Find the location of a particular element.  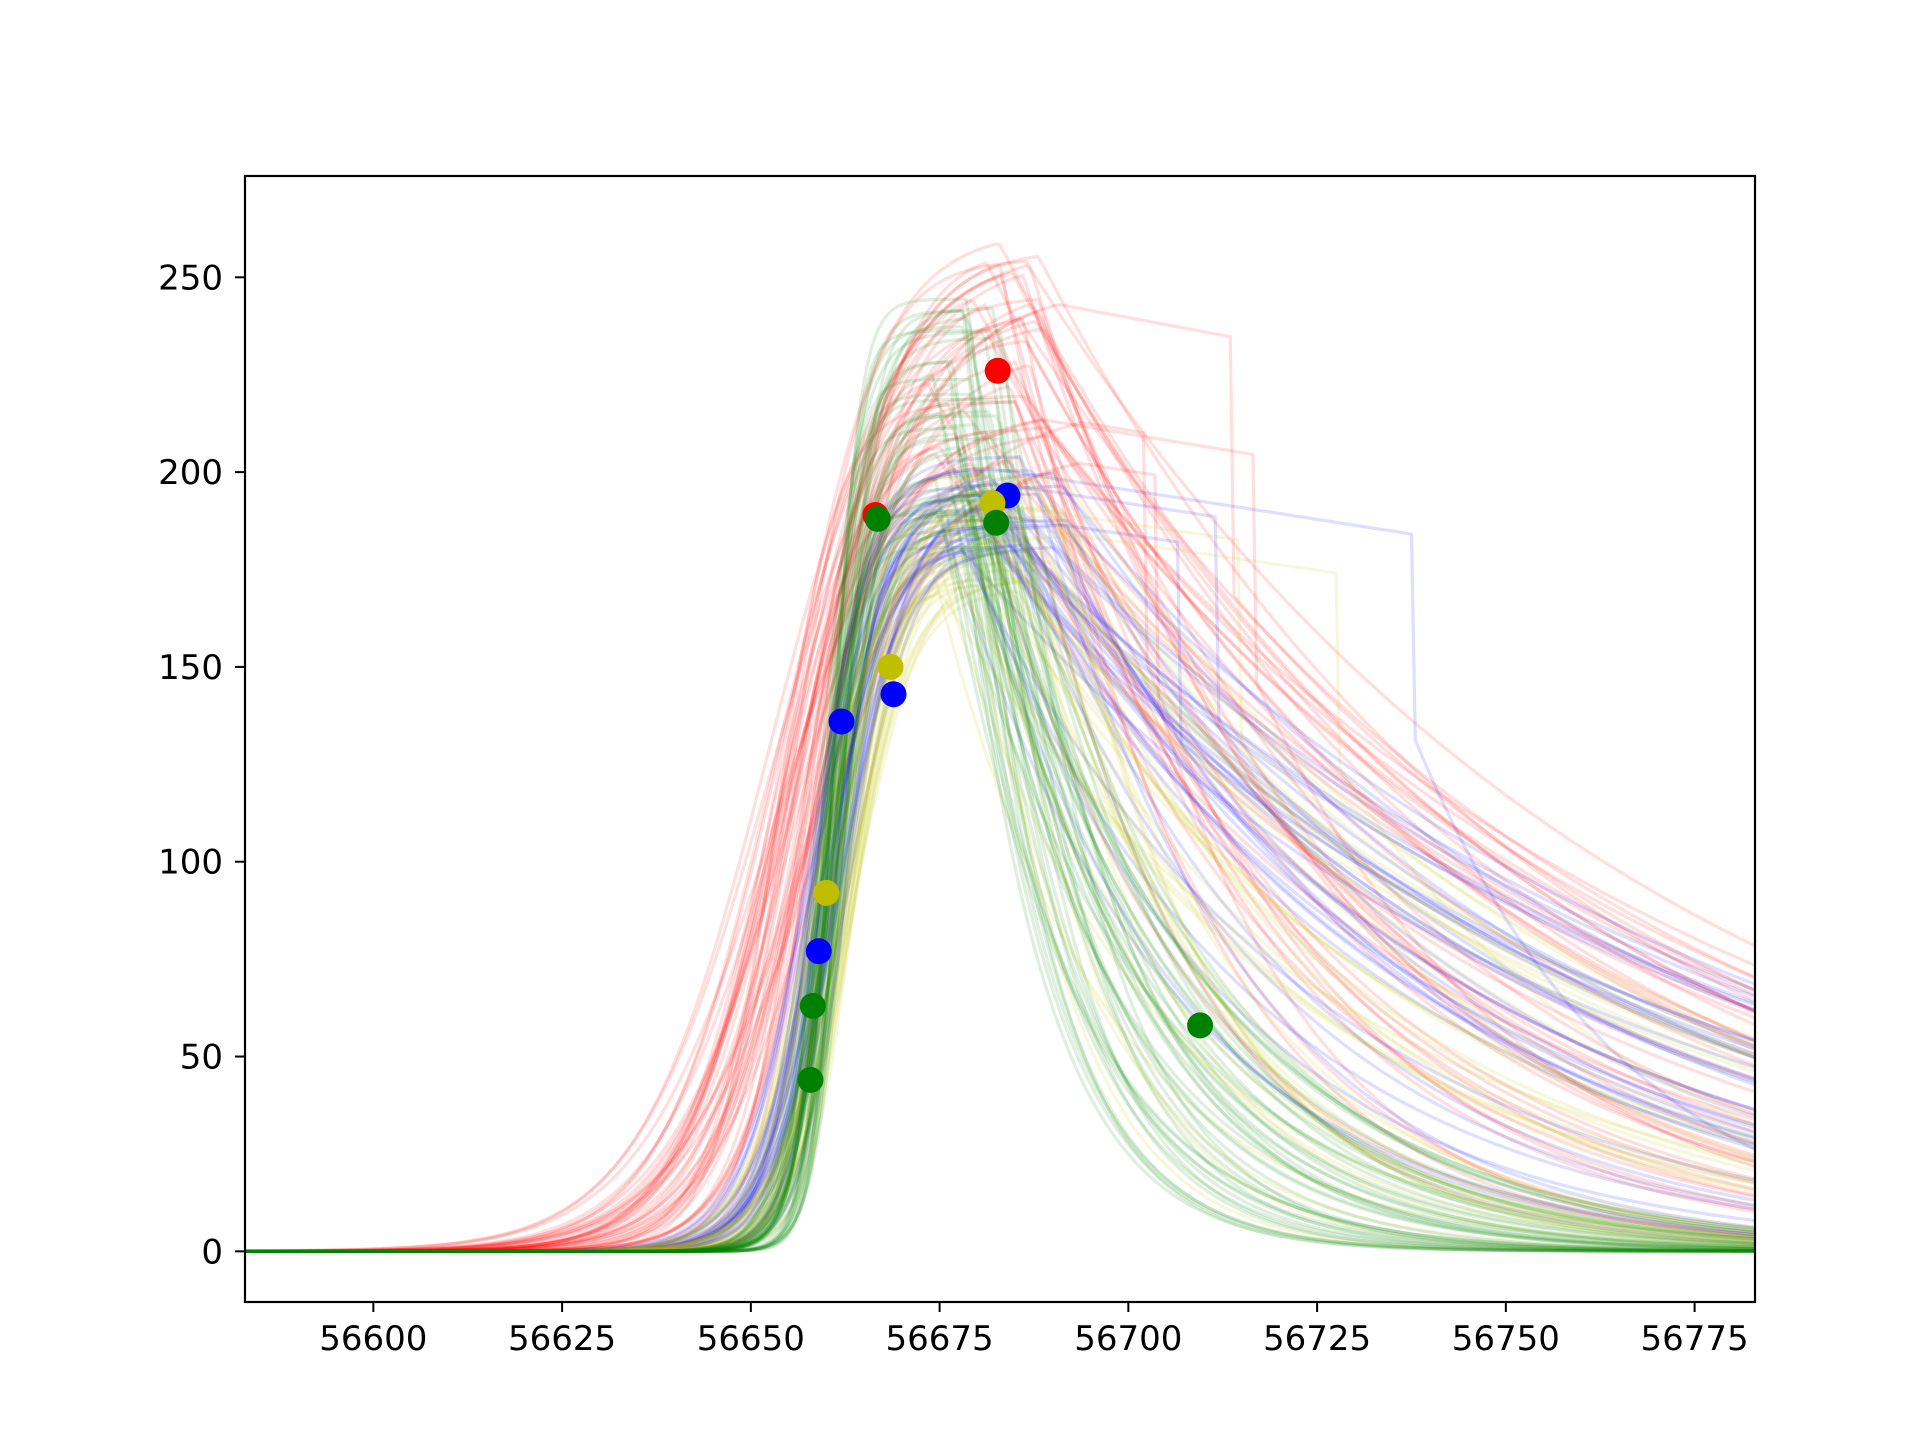

y-tick-label: 100 is located at coordinates (190, 863).